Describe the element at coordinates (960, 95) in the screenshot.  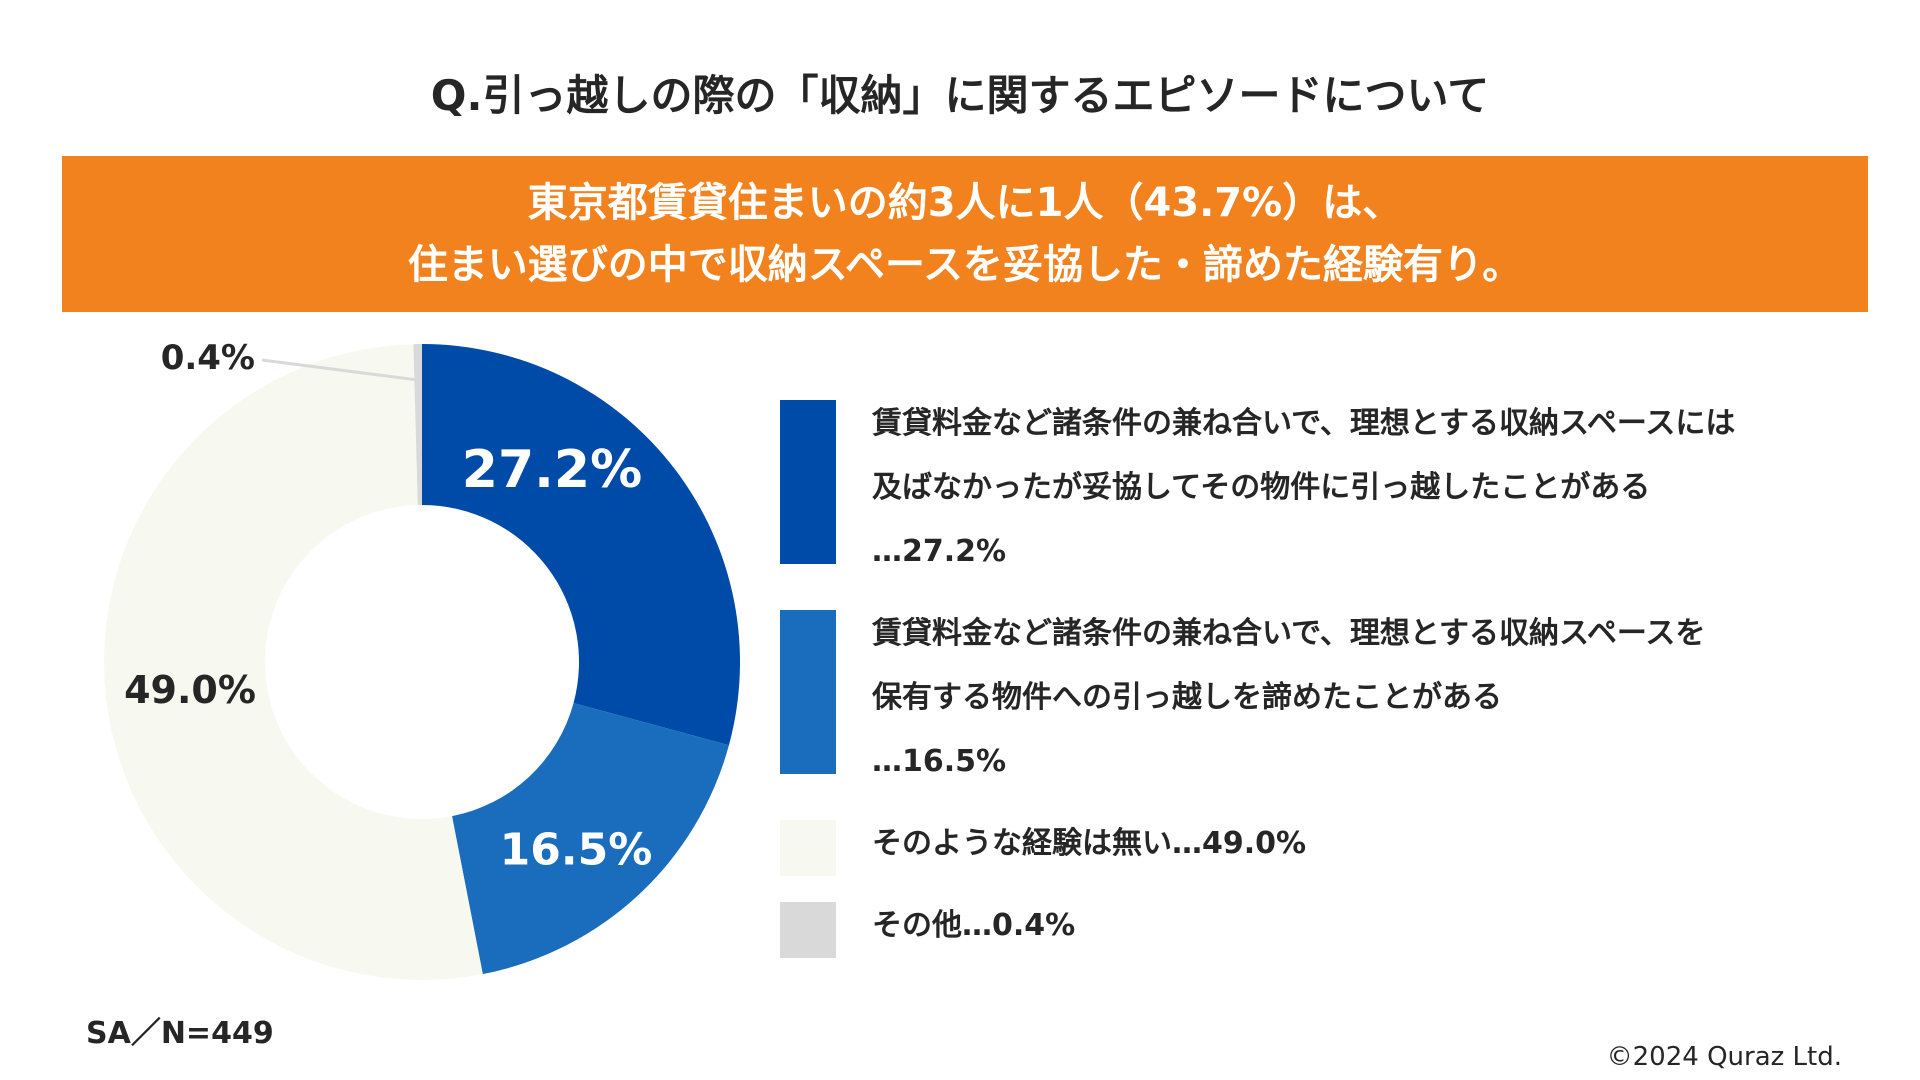
I see `question-title: Q.引っ越しの際の「収納」に関するエピソードについて` at that location.